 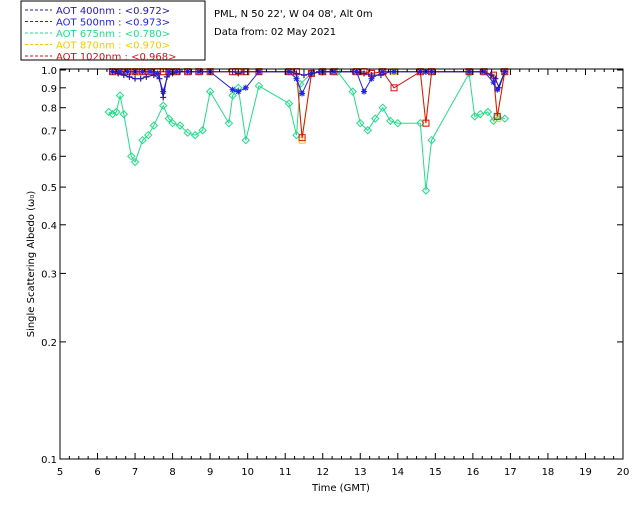 What do you see at coordinates (585, 472) in the screenshot?
I see `x-tick-label: 19` at bounding box center [585, 472].